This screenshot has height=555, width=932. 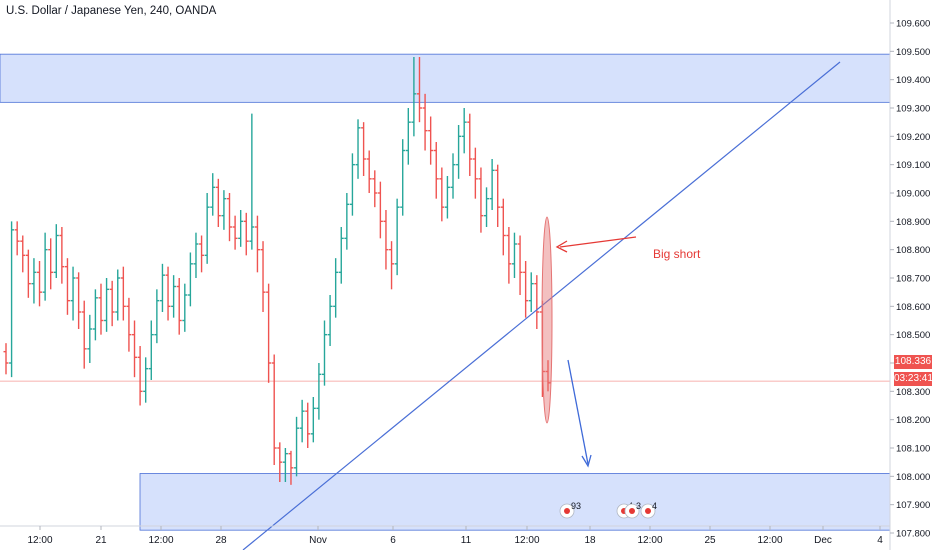 I want to click on blue-arrow-line, so click(x=578, y=412).